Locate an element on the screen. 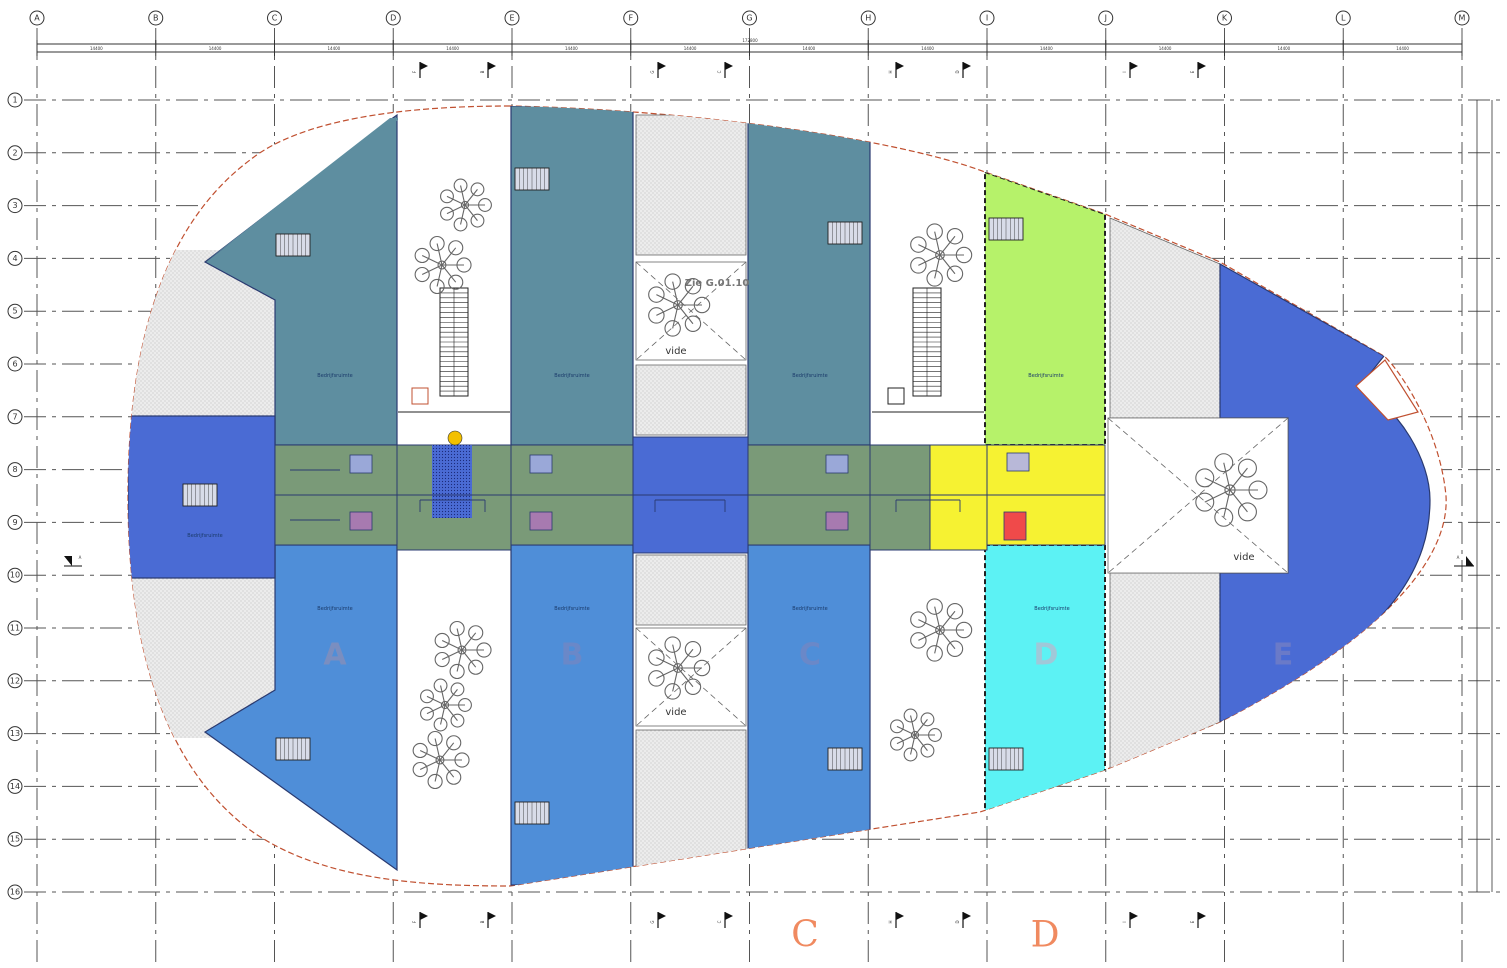 Image resolution: width=1507 pixels, height=968 pixels. svg-text: E is located at coordinates (1192, 921).